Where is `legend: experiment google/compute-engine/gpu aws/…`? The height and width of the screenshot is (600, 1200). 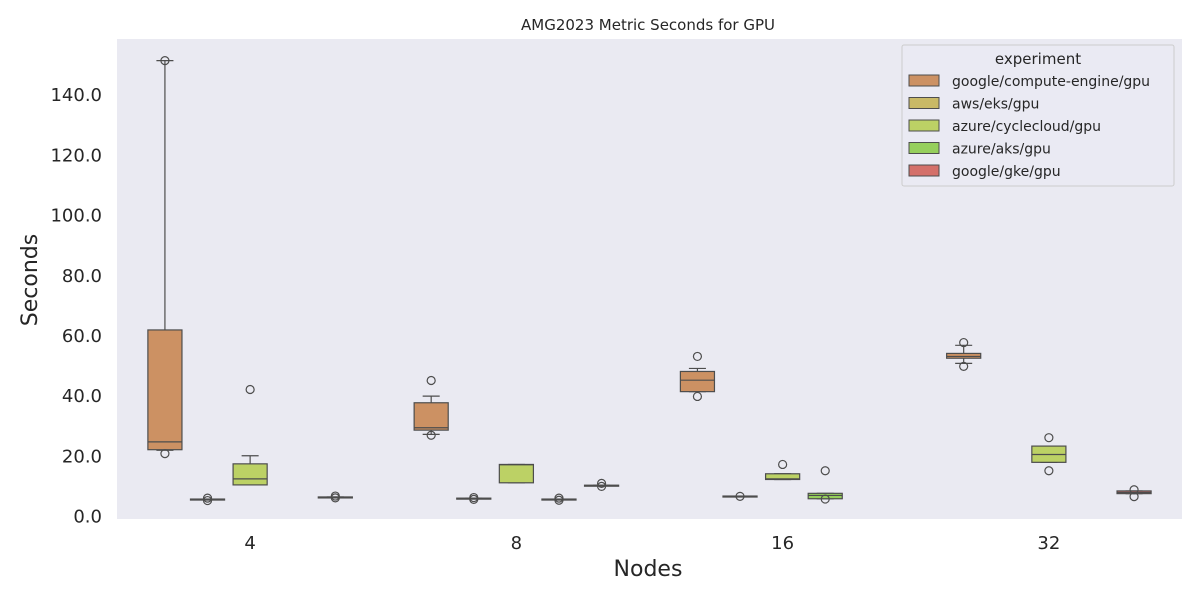 legend: experiment google/compute-engine/gpu aws/… is located at coordinates (1038, 115).